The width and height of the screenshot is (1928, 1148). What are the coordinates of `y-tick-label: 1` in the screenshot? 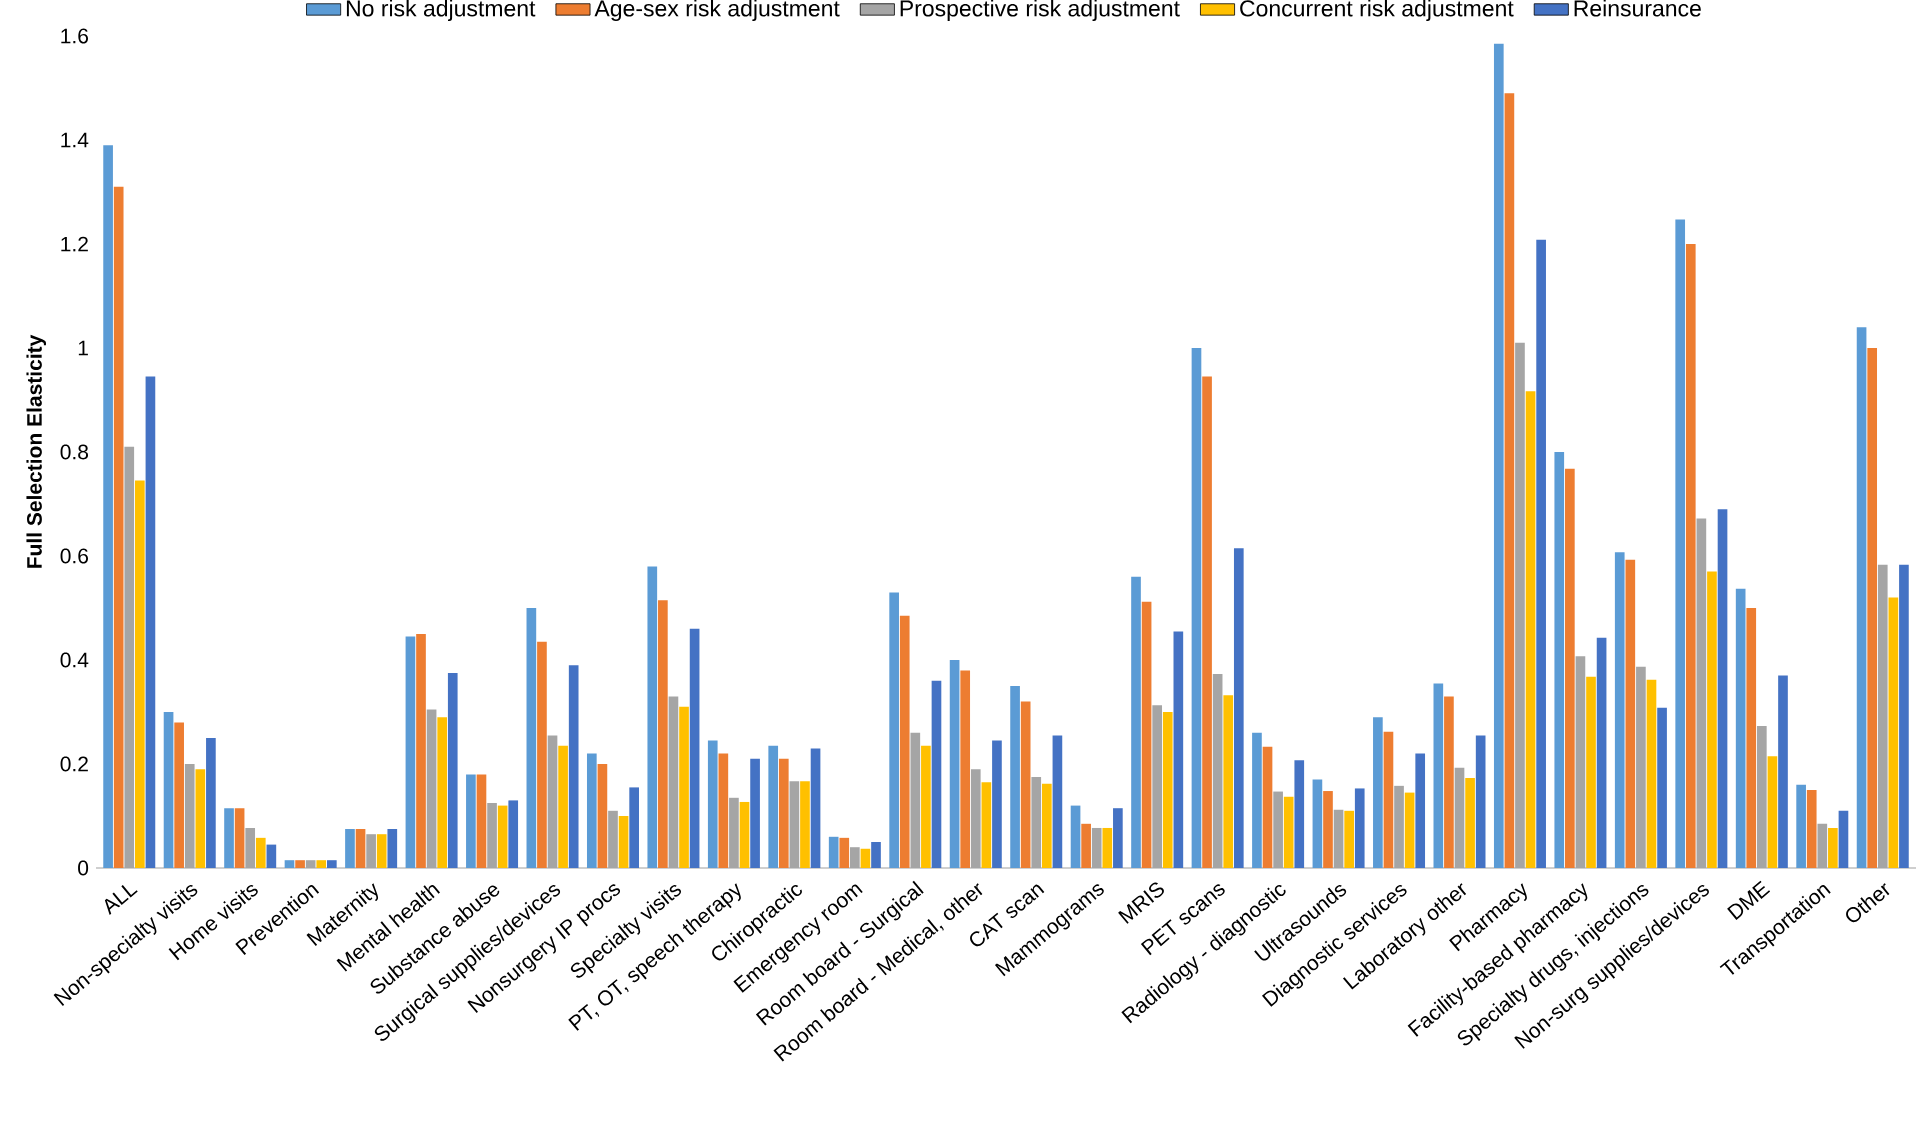 It's located at (83, 348).